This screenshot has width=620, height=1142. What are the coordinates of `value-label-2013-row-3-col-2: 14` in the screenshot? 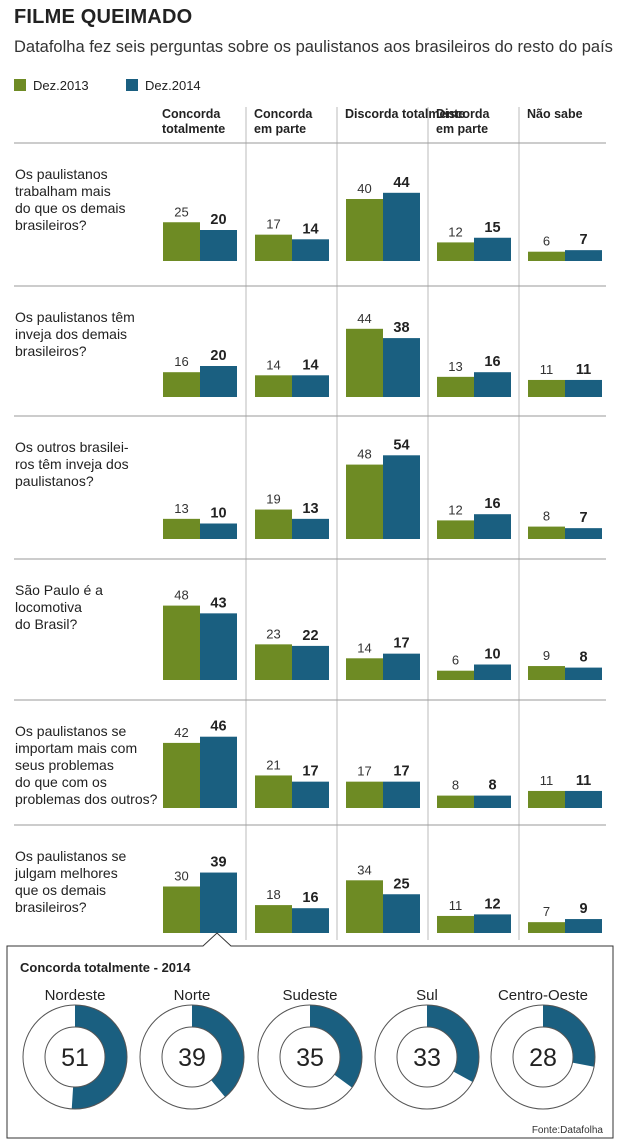 It's located at (364, 647).